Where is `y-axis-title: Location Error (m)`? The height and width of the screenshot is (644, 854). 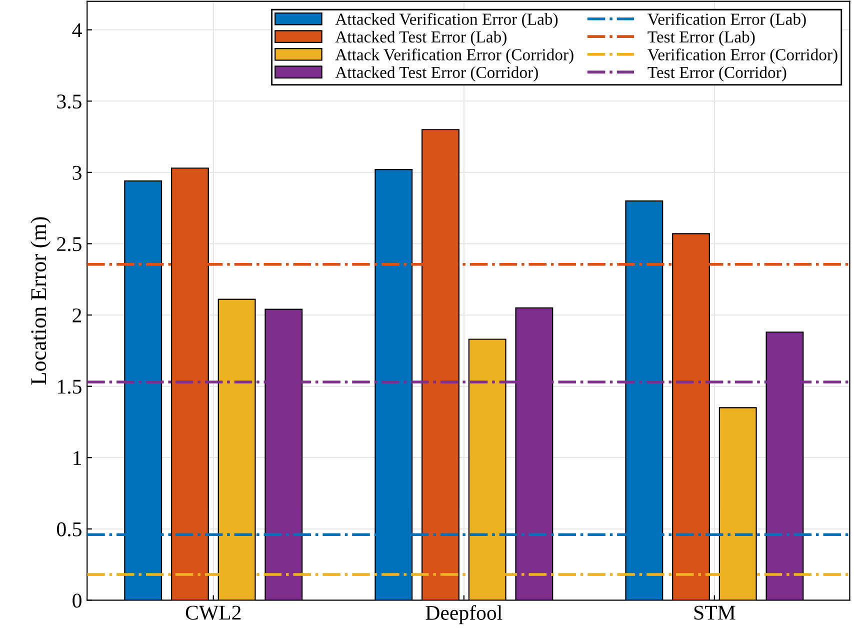
y-axis-title: Location Error (m) is located at coordinates (40, 301).